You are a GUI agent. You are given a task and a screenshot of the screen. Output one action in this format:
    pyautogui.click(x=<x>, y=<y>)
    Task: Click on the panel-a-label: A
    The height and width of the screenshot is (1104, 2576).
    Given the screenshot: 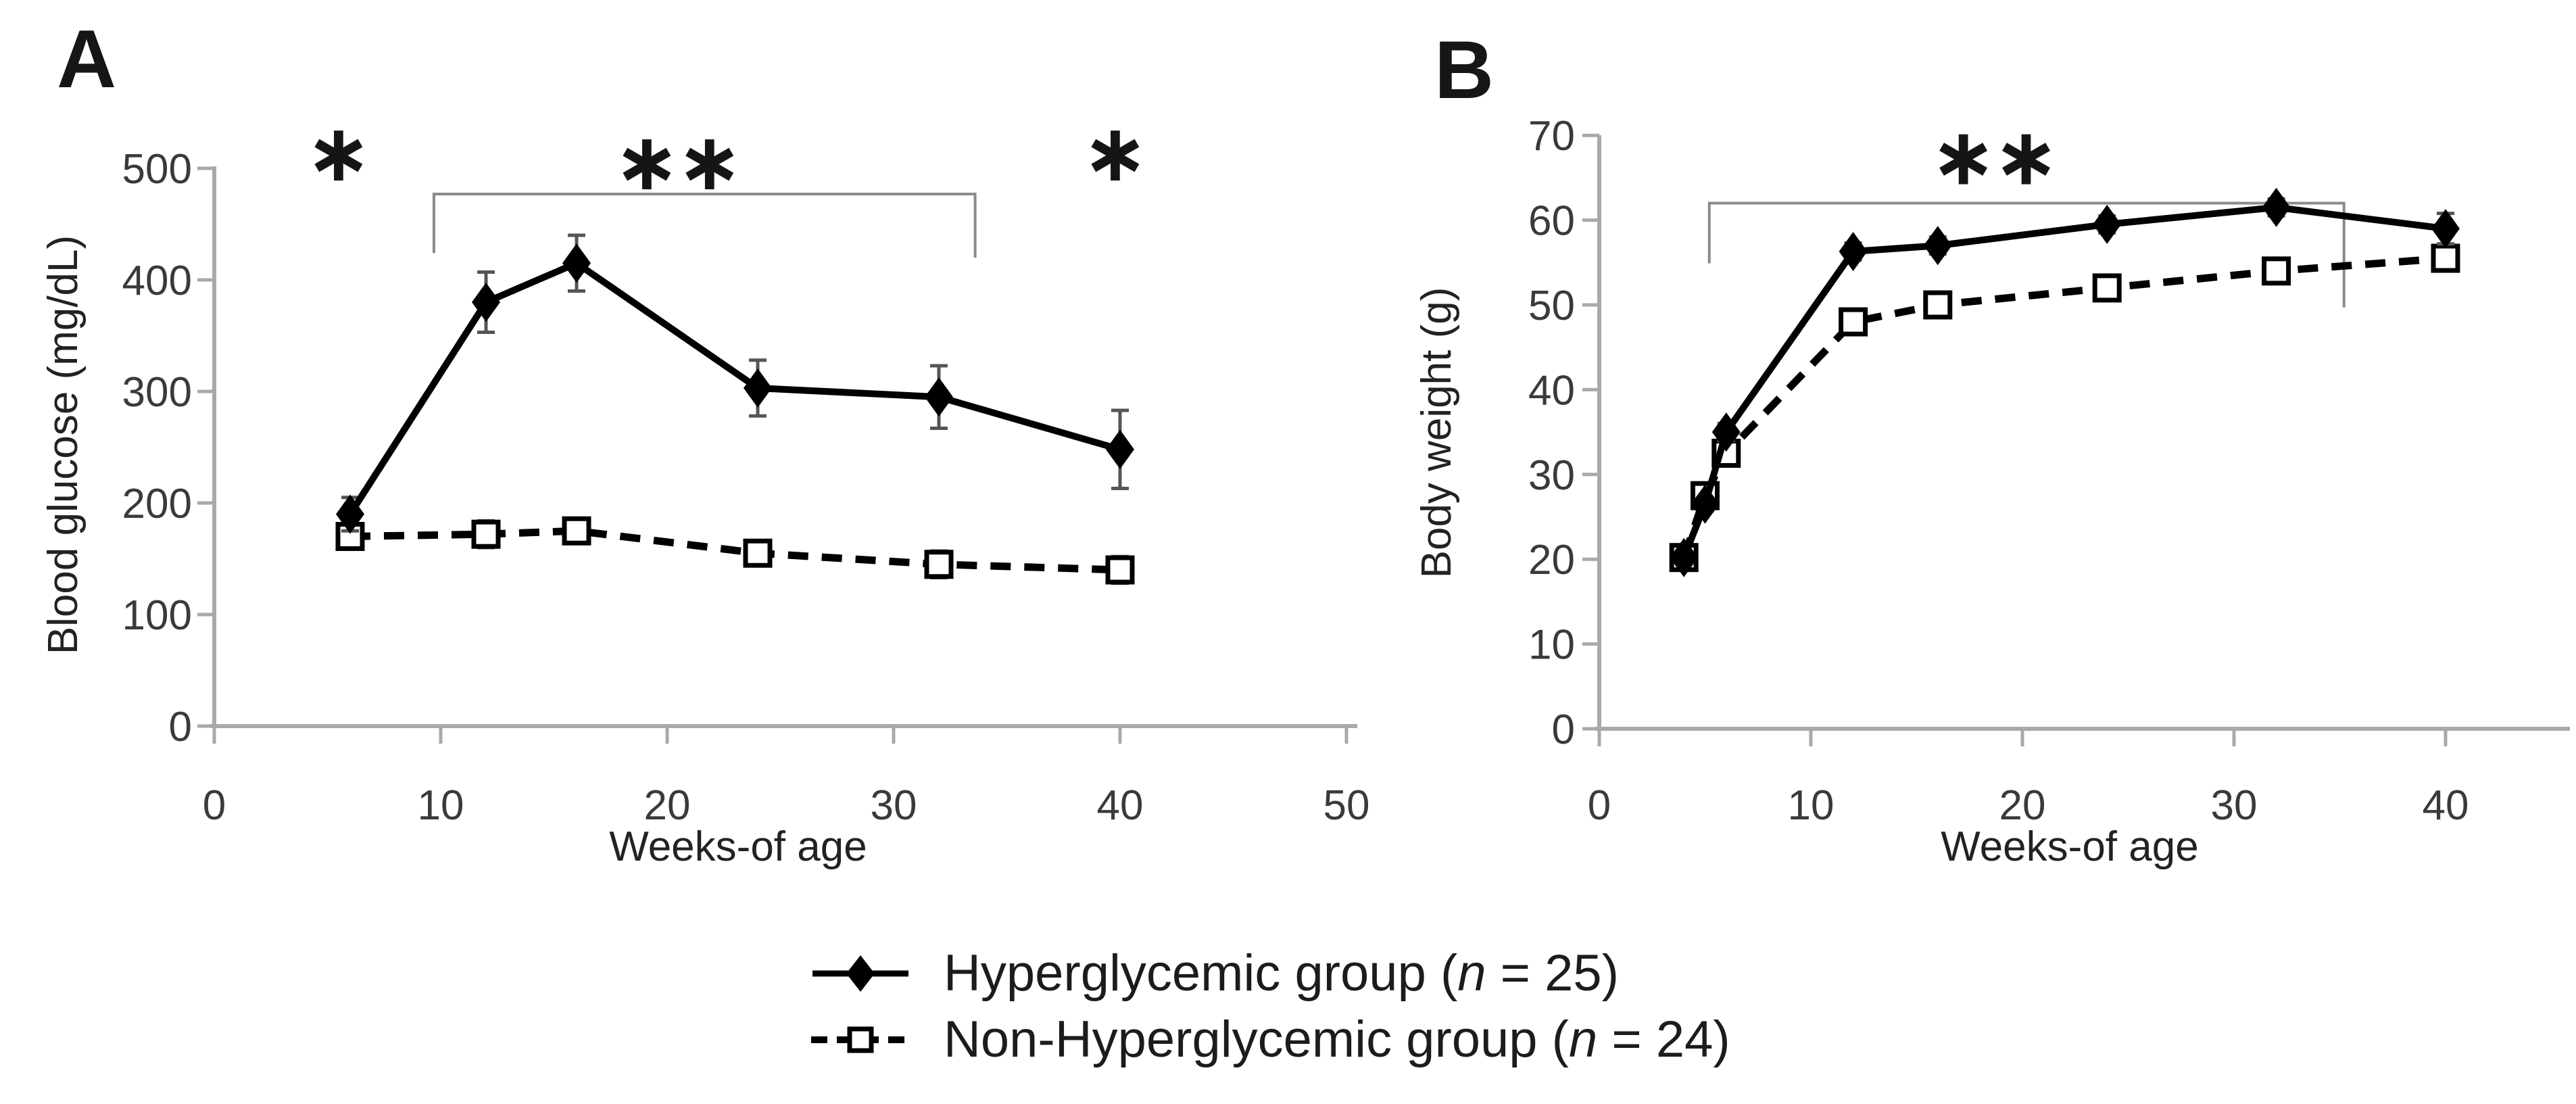 What is the action you would take?
    pyautogui.click(x=87, y=59)
    